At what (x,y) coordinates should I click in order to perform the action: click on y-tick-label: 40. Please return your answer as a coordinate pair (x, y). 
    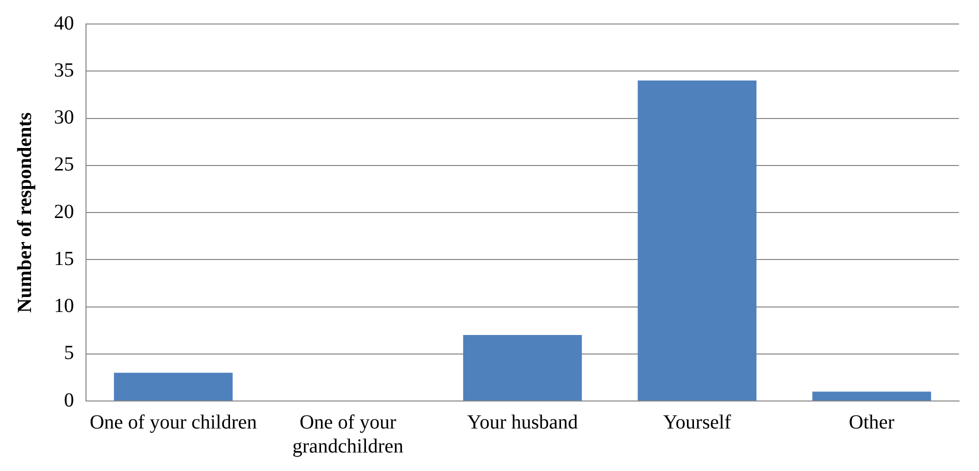
    Looking at the image, I should click on (64, 23).